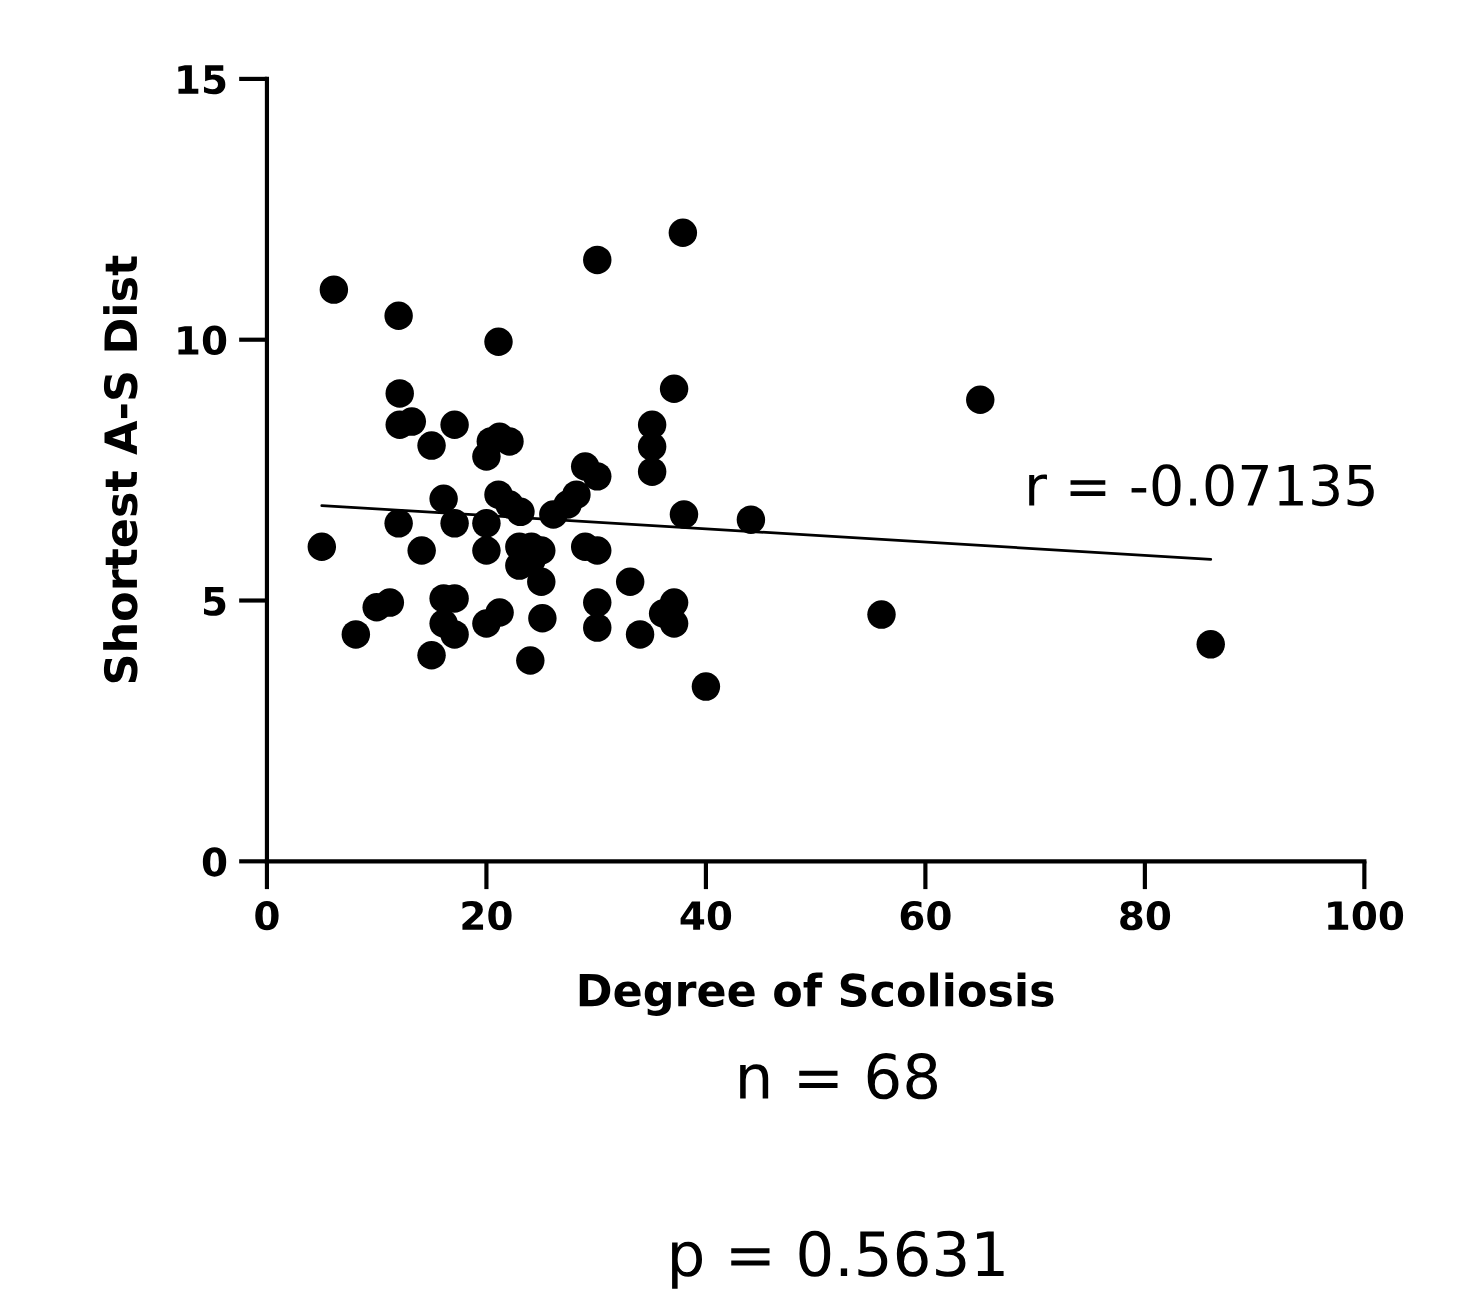  What do you see at coordinates (838, 1076) in the screenshot?
I see `text: n = 68` at bounding box center [838, 1076].